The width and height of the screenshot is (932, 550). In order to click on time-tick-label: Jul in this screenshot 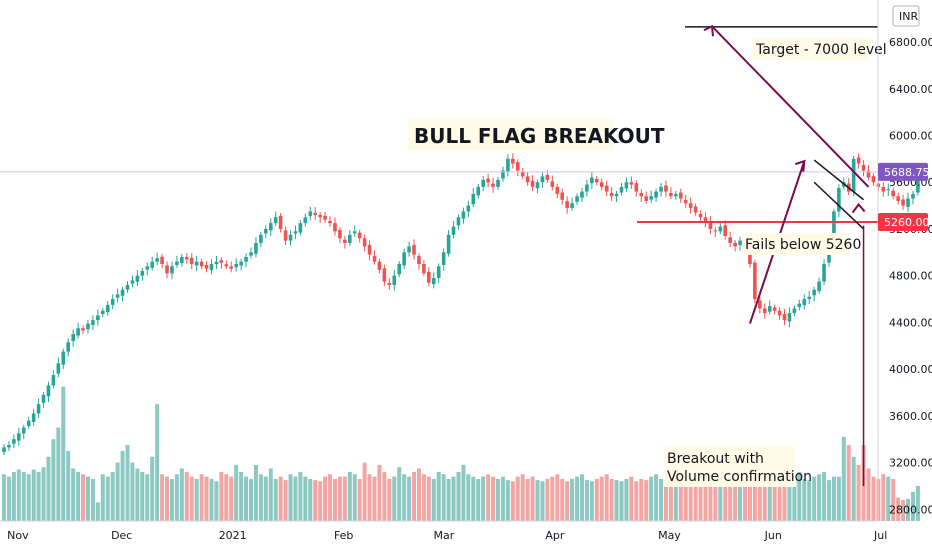, I will do `click(880, 535)`.